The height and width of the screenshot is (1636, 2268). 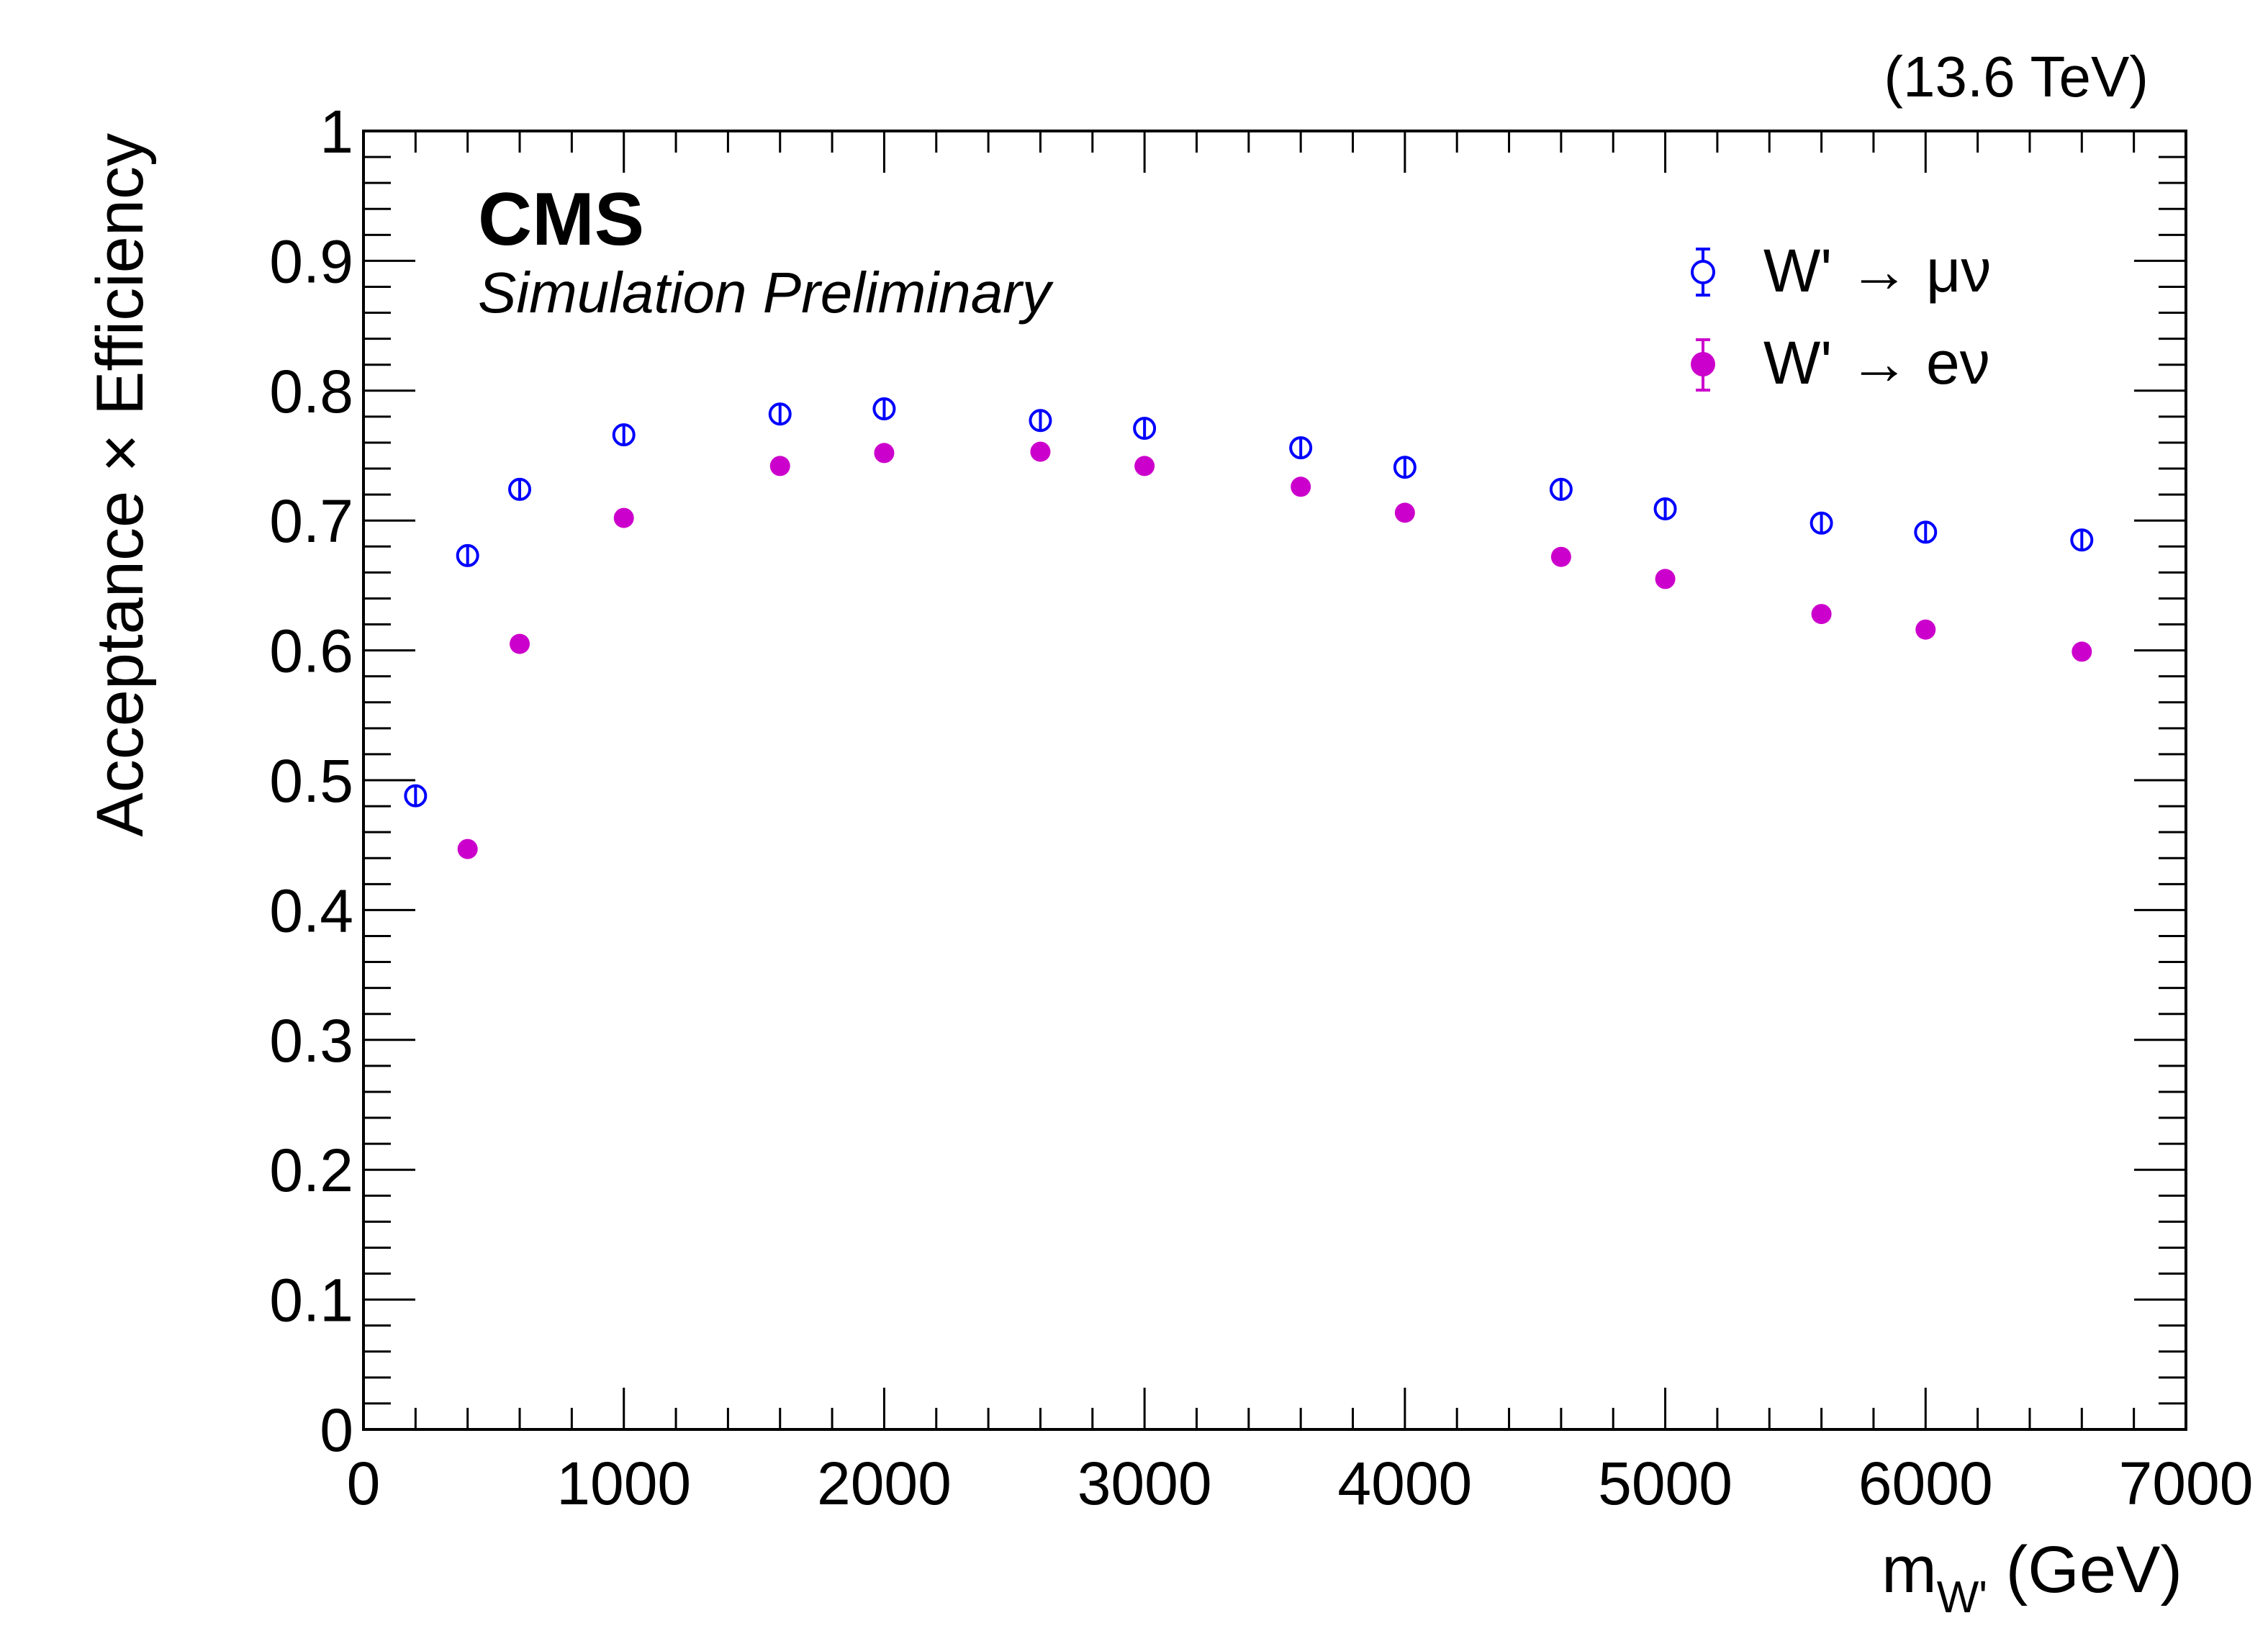 What do you see at coordinates (311, 391) in the screenshot?
I see `y-tick-label: 0.8` at bounding box center [311, 391].